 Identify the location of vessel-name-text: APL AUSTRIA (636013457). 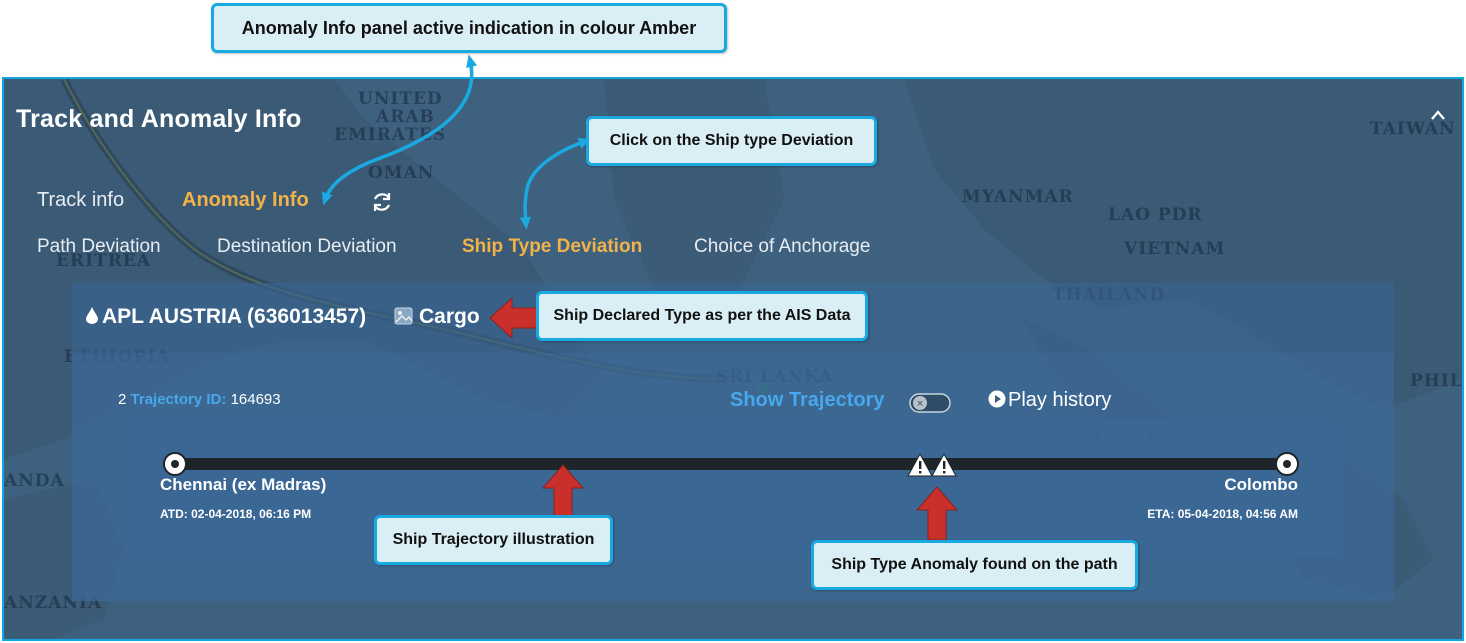
(234, 316).